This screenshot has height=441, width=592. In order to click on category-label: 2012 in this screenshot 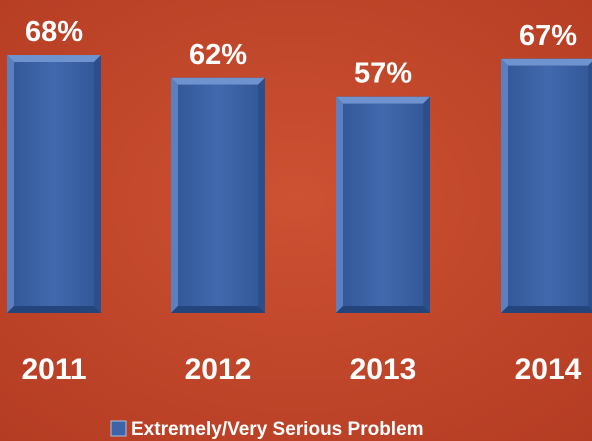, I will do `click(218, 369)`.